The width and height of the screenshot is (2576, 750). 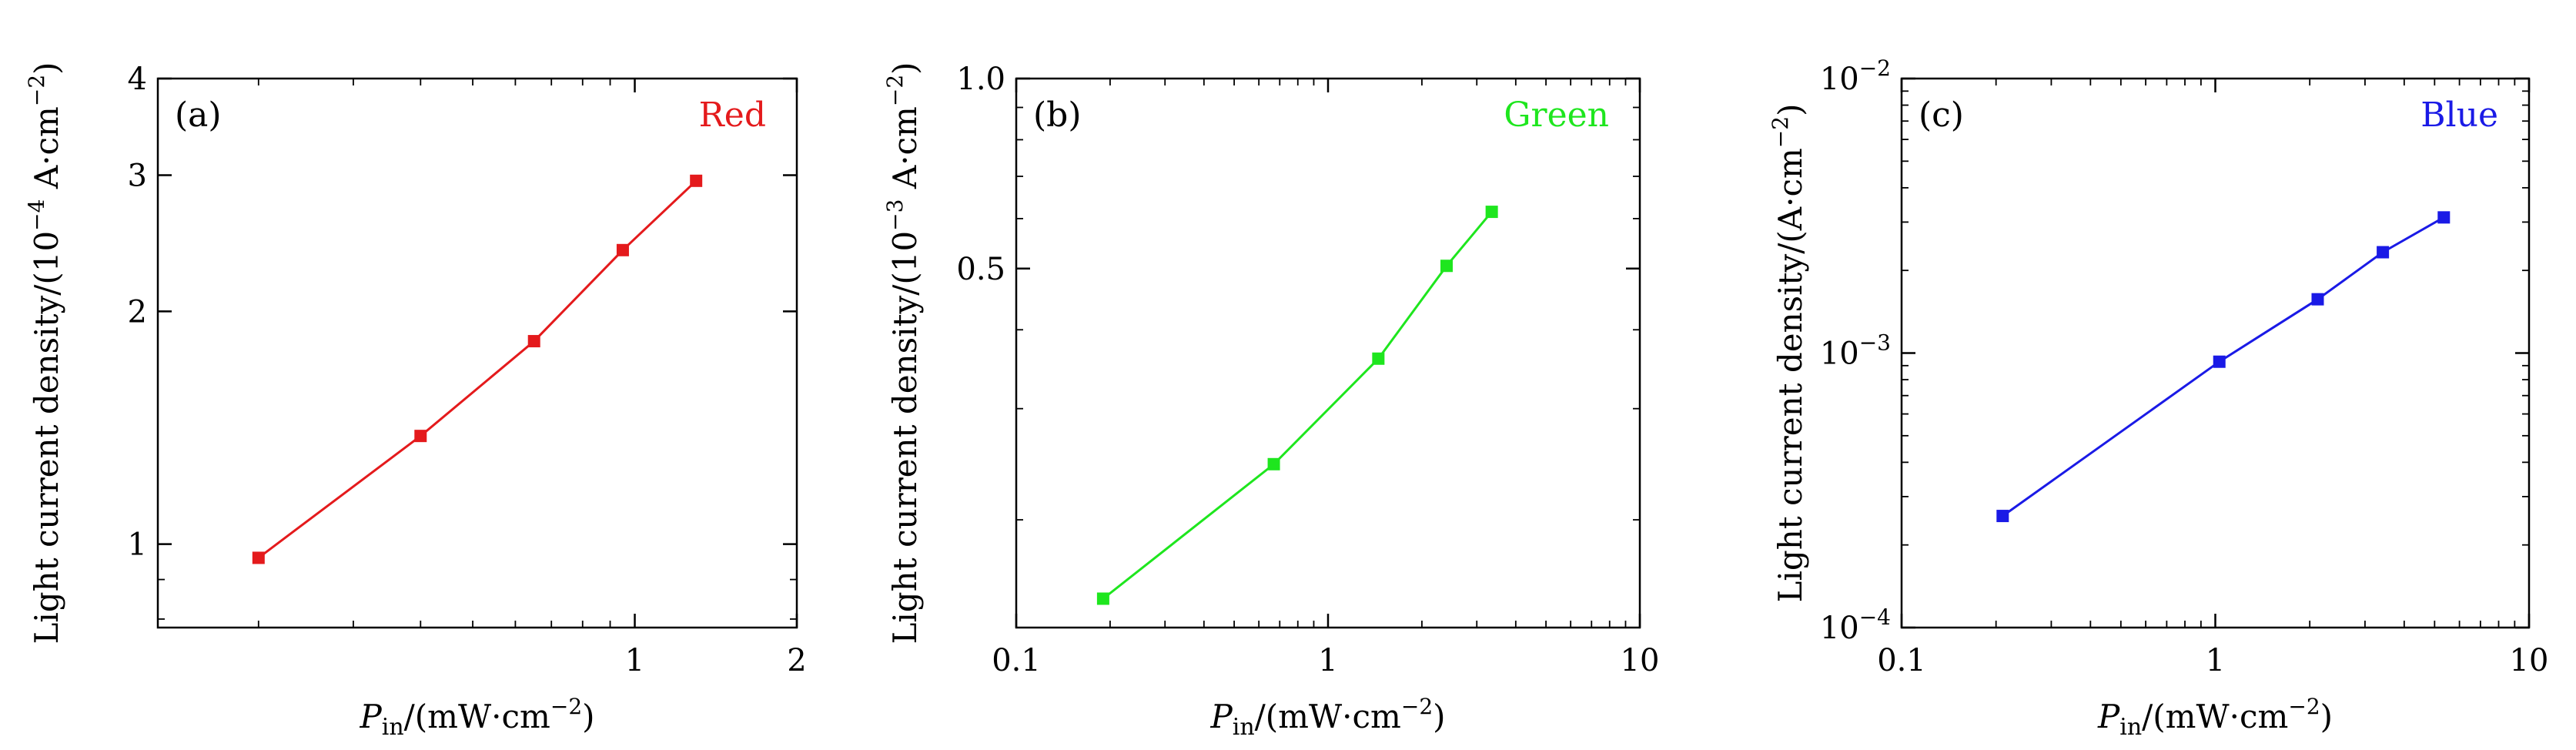 I want to click on y-axis-label: Light current density/(10−3 A·cm−2), so click(x=903, y=353).